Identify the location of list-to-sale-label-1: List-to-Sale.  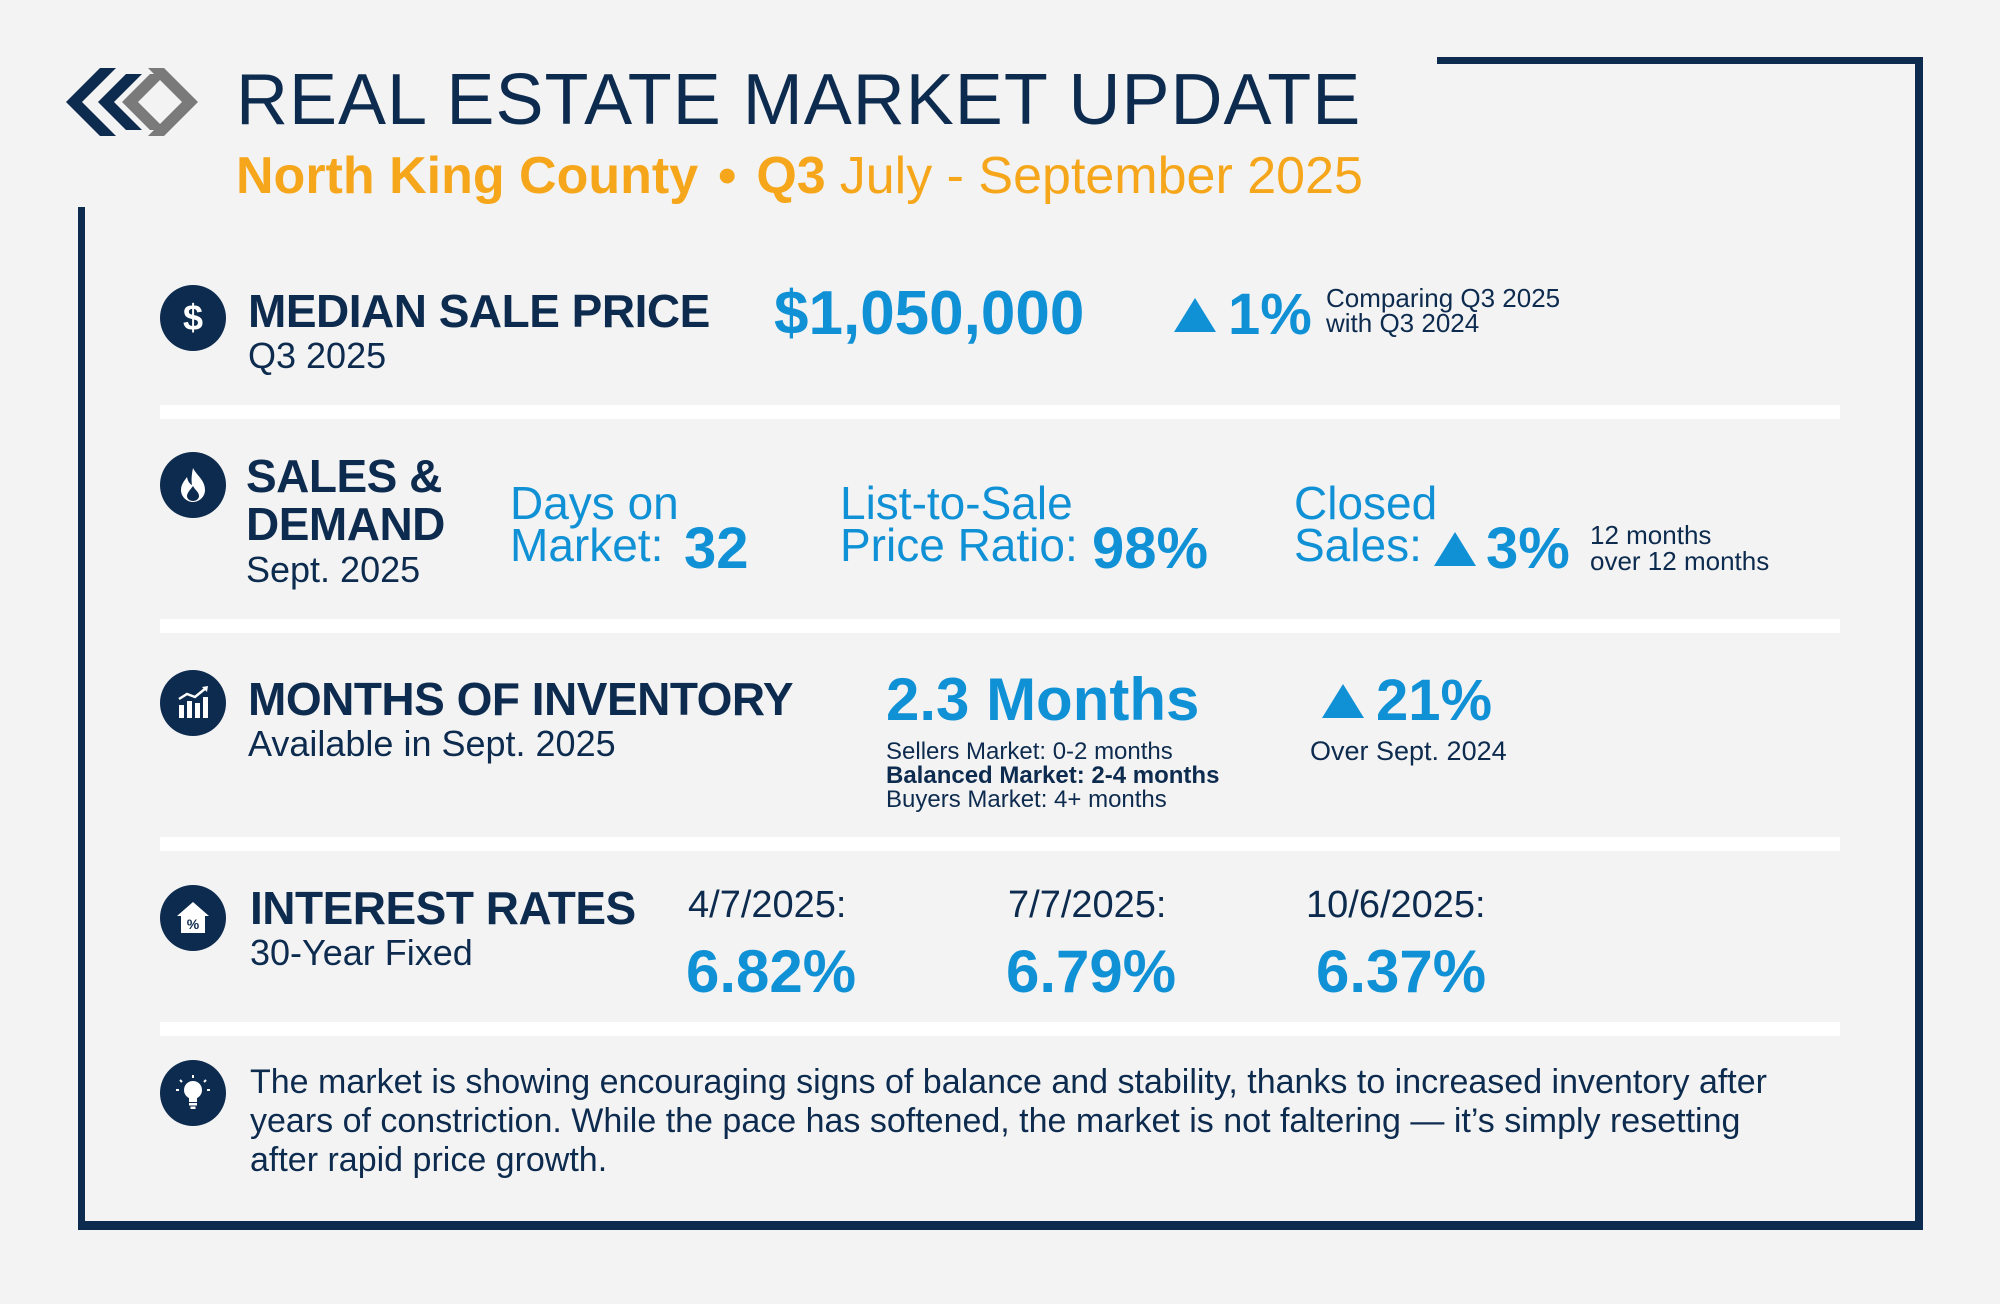
(956, 503).